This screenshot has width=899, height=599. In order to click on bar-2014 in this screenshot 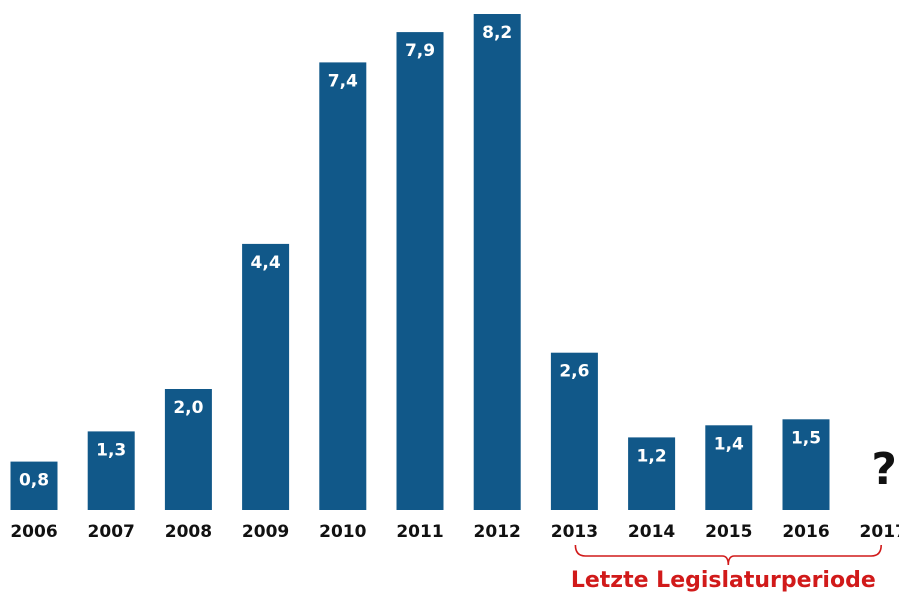, I will do `click(652, 473)`.